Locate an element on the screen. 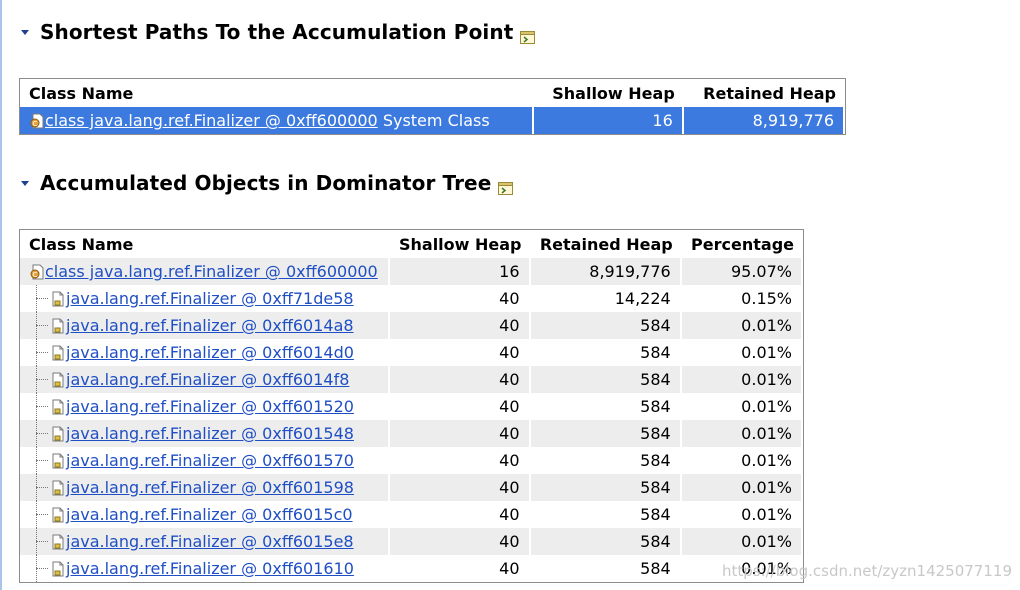  watermark-text: https://blog.csdn.net/zyzn1425077119 is located at coordinates (866, 571).